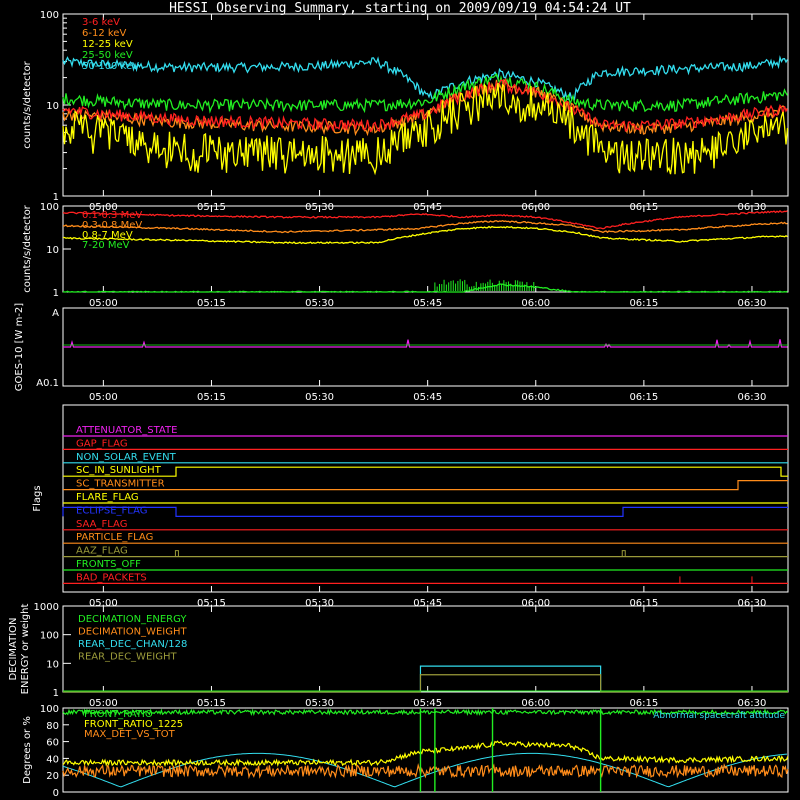 The image size is (800, 800). What do you see at coordinates (719, 716) in the screenshot?
I see `attitude-annotation: Abnormal spacecraft attitude` at bounding box center [719, 716].